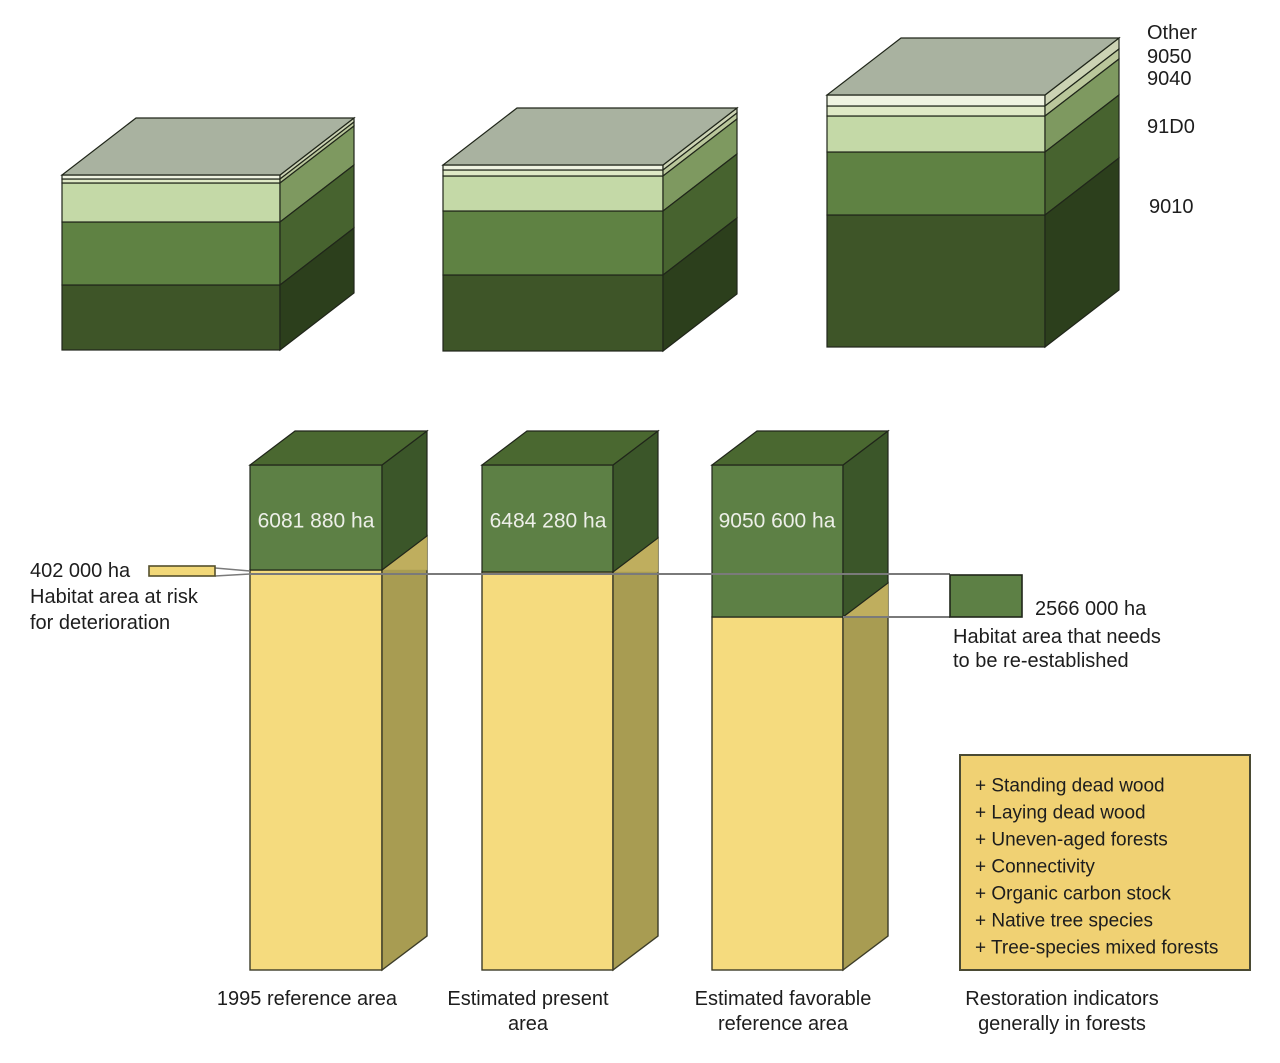  I want to click on column-3-yellow-front, so click(777, 793).